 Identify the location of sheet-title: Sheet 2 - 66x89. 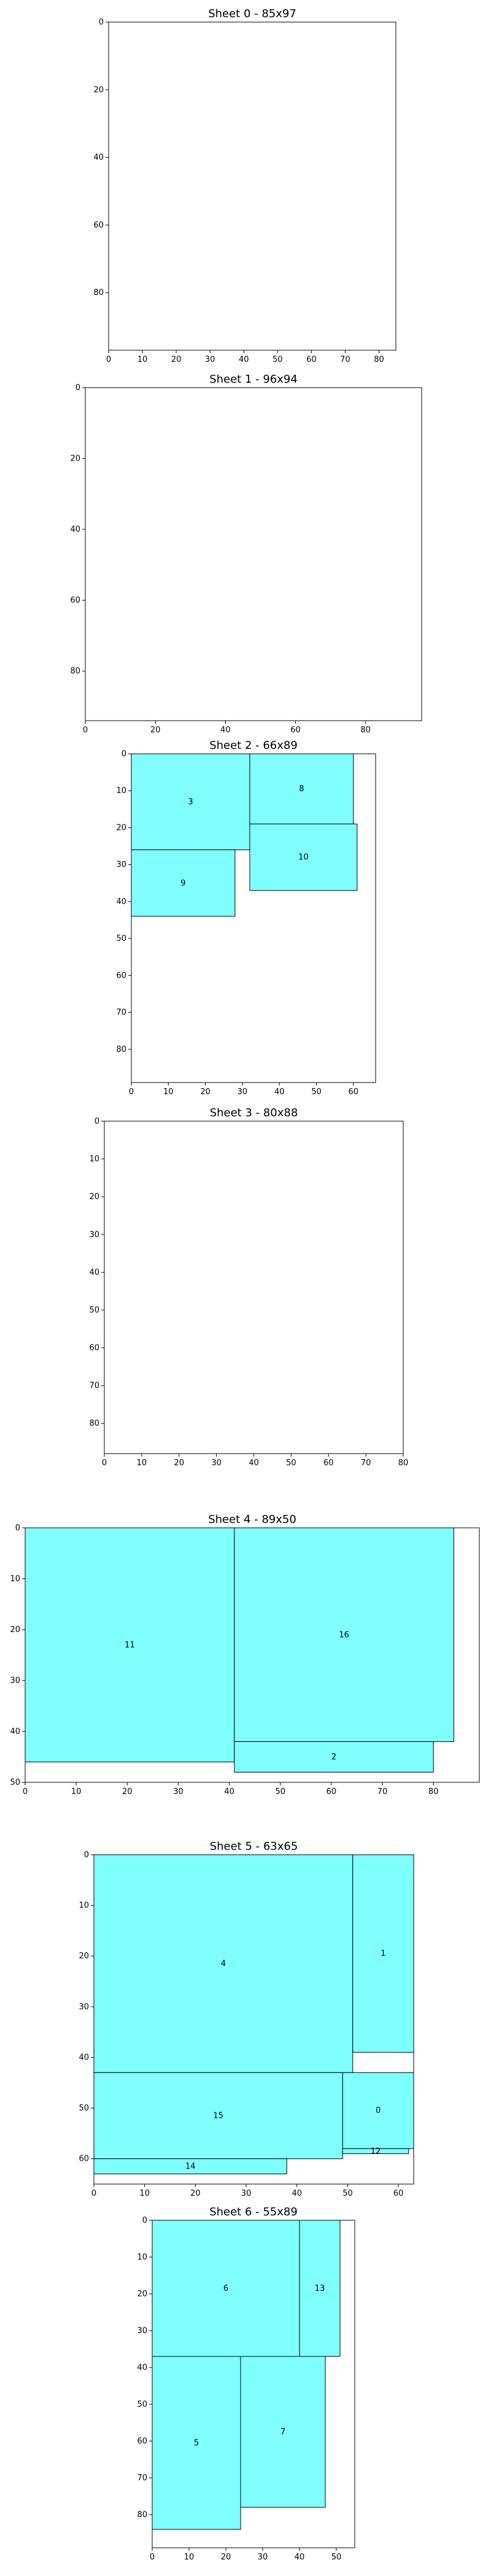
(253, 745).